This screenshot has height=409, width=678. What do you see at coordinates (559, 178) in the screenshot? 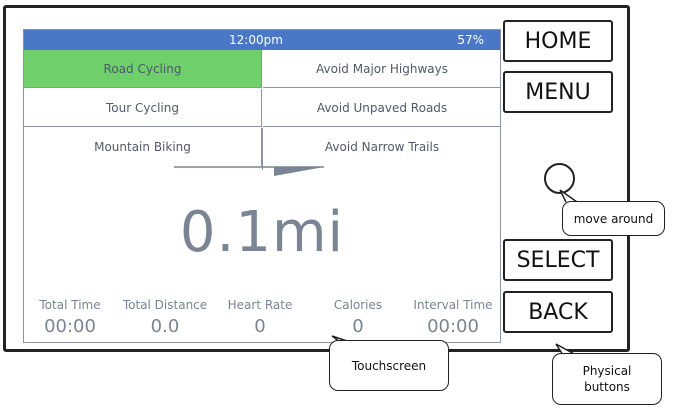
I see `navigation-knob` at bounding box center [559, 178].